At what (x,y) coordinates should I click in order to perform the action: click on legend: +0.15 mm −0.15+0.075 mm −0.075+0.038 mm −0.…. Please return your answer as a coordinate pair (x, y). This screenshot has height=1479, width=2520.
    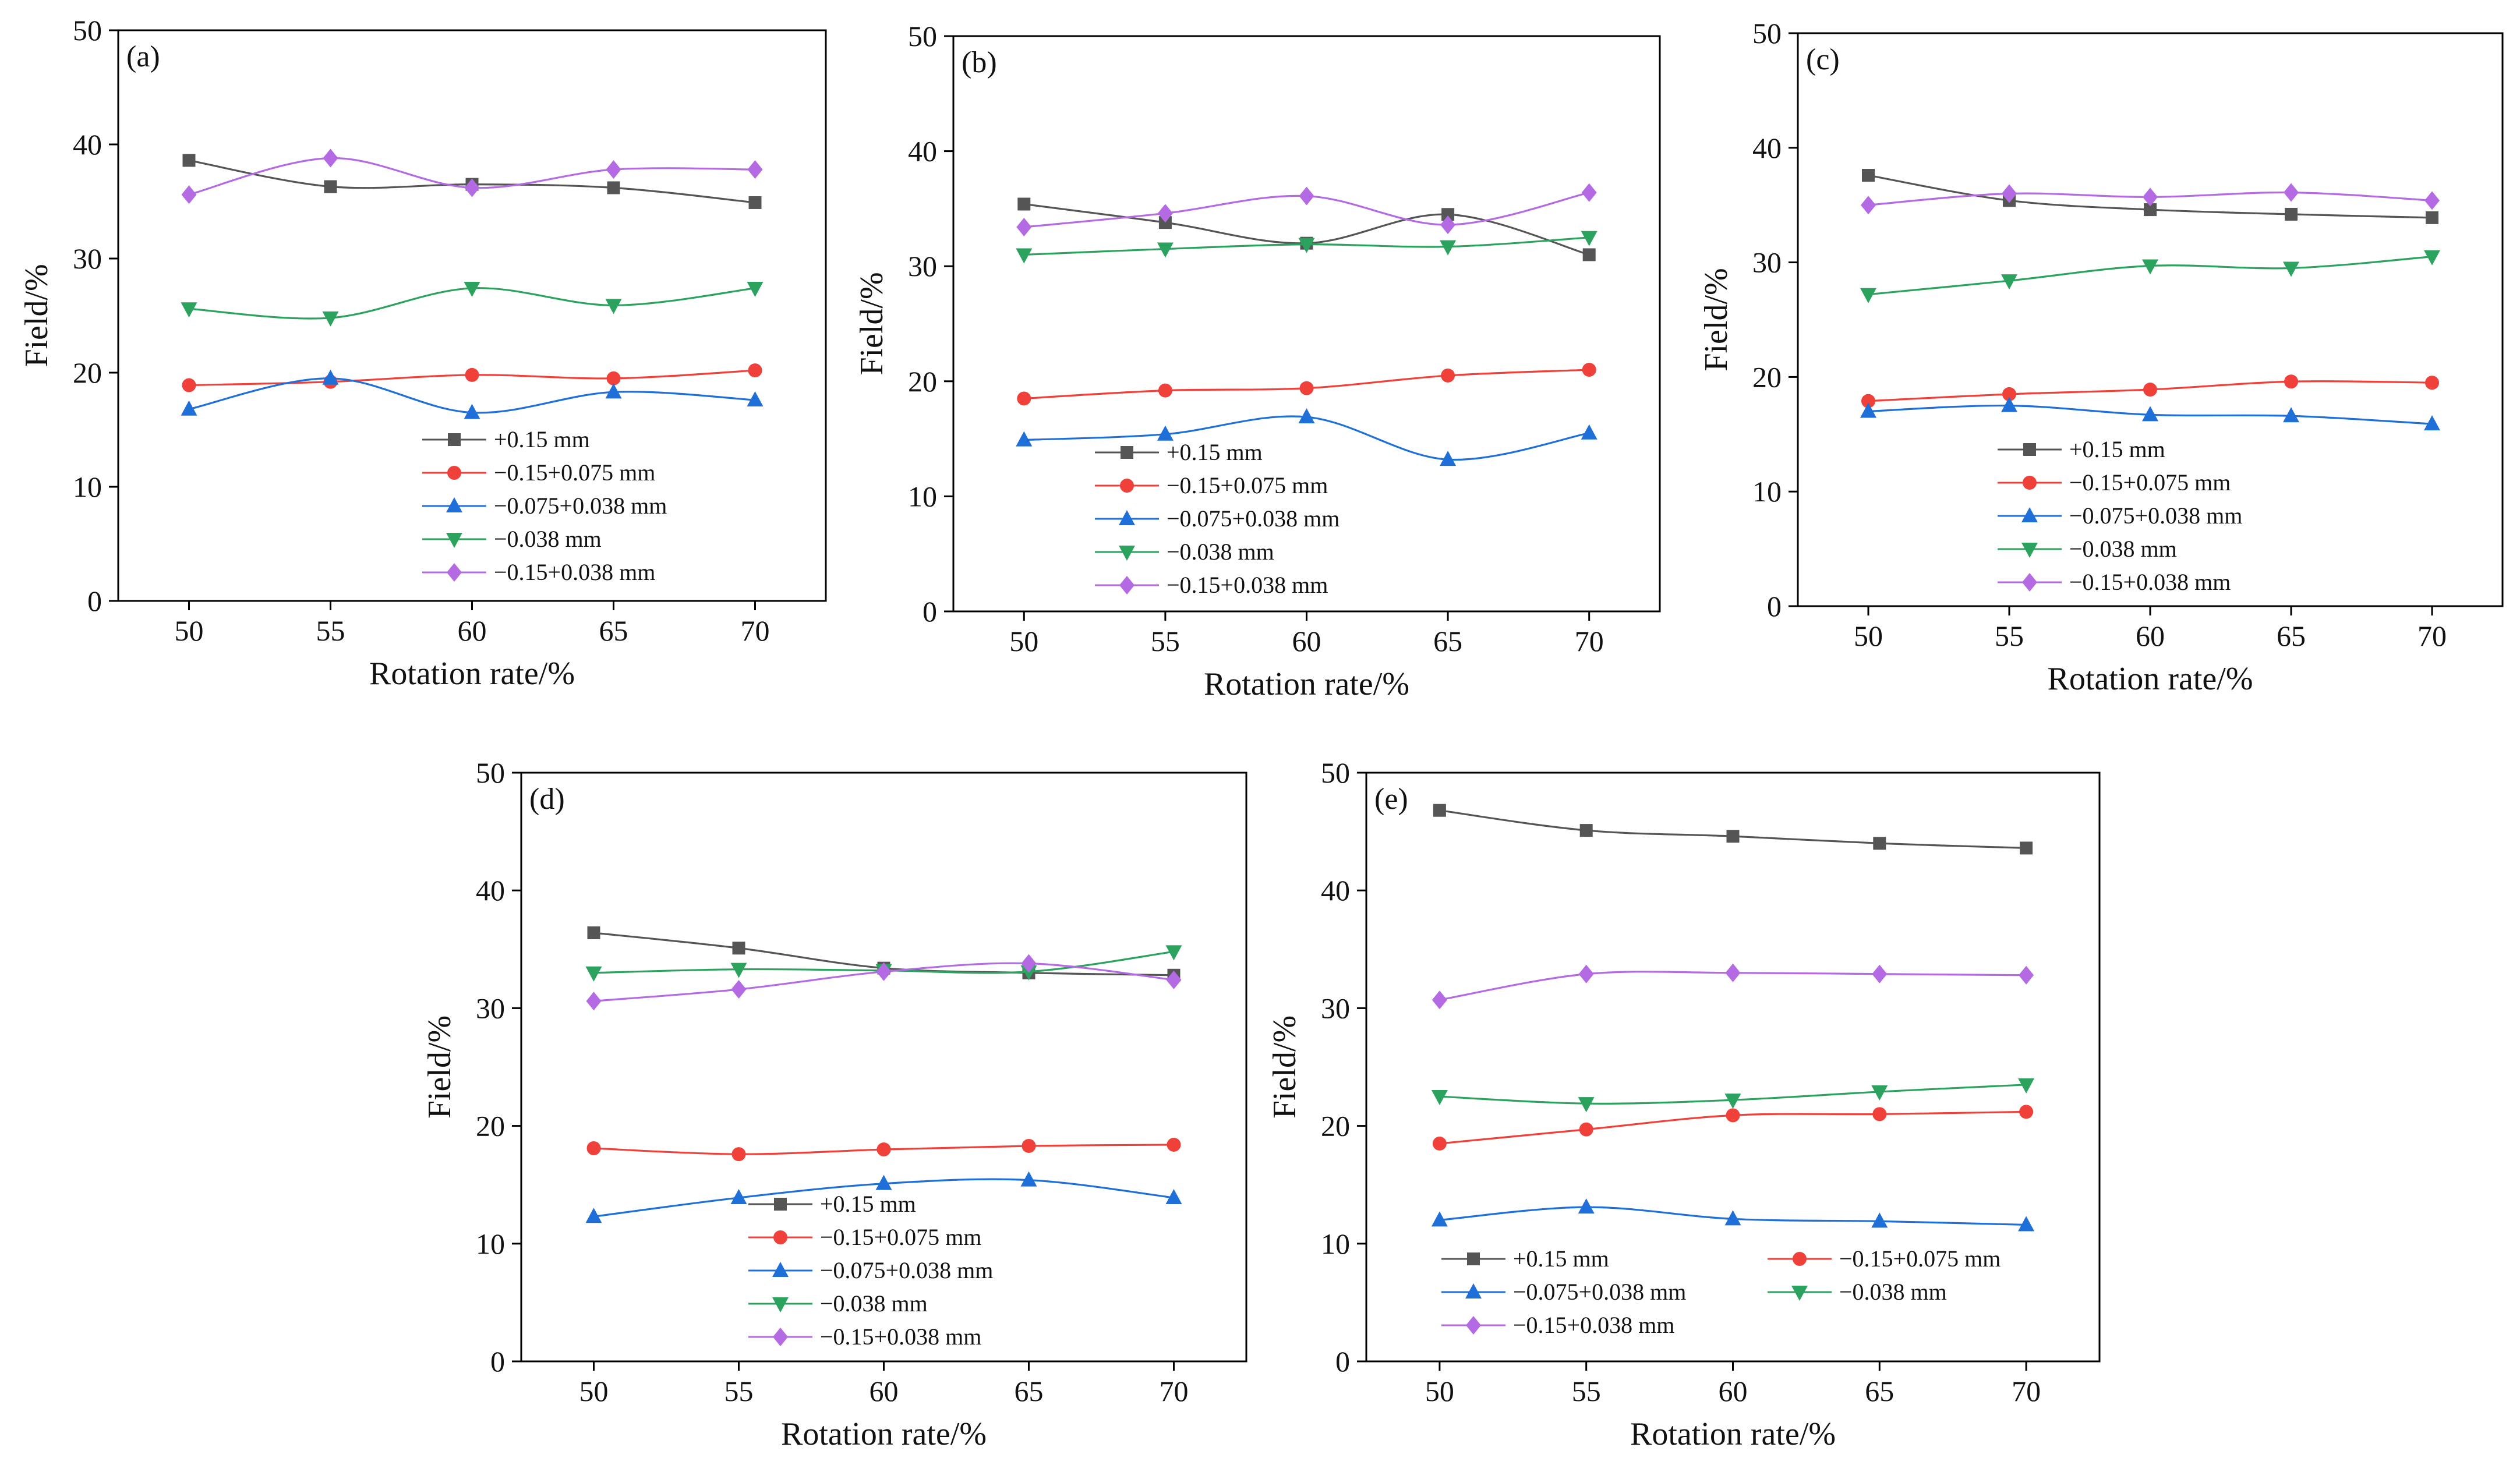
    Looking at the image, I should click on (2120, 515).